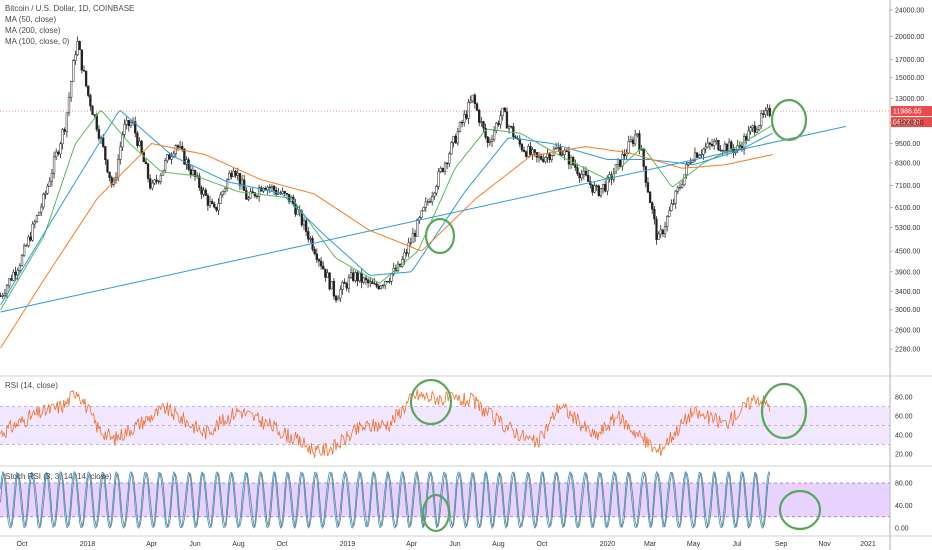  I want to click on stoch-tick-label: 40.00, so click(904, 506).